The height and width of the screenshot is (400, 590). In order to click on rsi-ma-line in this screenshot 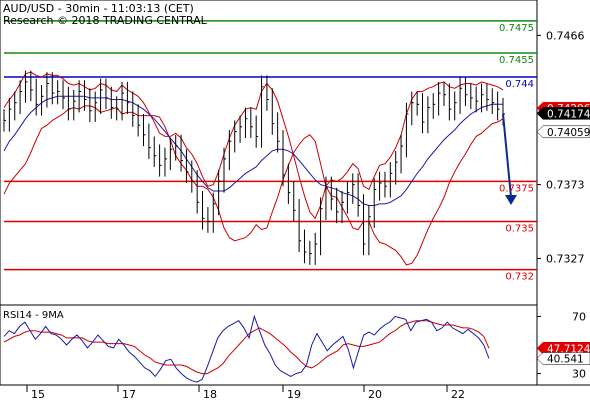, I will do `click(246, 347)`.